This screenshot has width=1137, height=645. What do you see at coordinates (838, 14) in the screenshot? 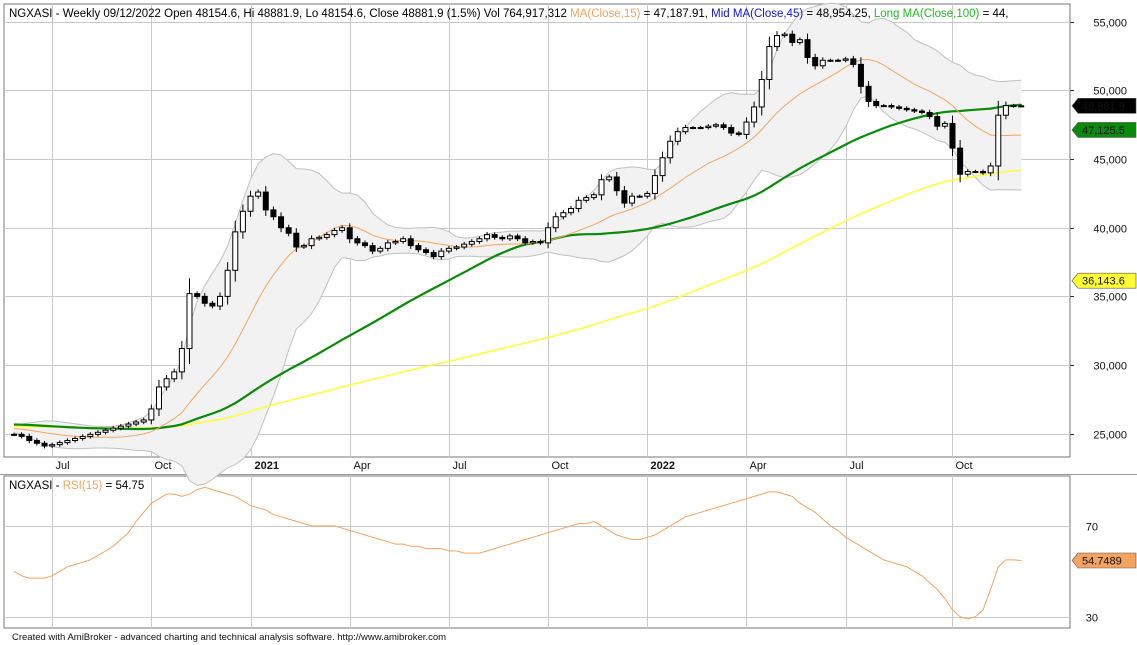
I see `header-ma-mid-value: = 48,954.25,` at bounding box center [838, 14].